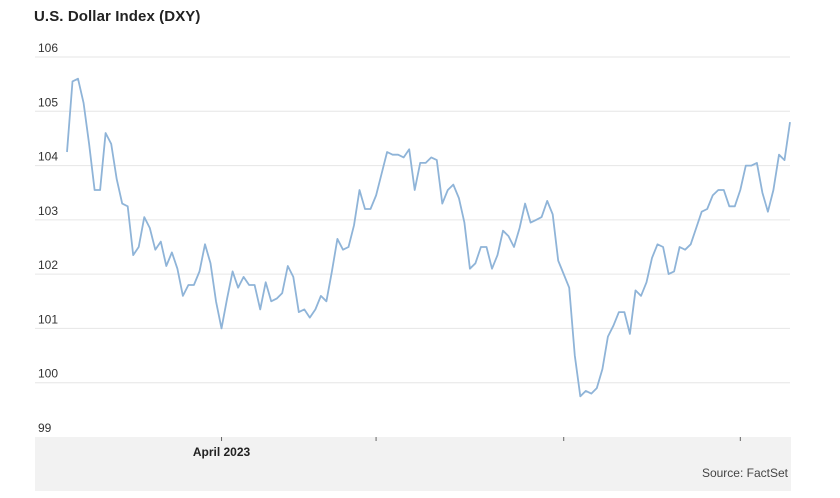 Image resolution: width=840 pixels, height=498 pixels. Describe the element at coordinates (48, 157) in the screenshot. I see `y-tick-label: 104` at that location.